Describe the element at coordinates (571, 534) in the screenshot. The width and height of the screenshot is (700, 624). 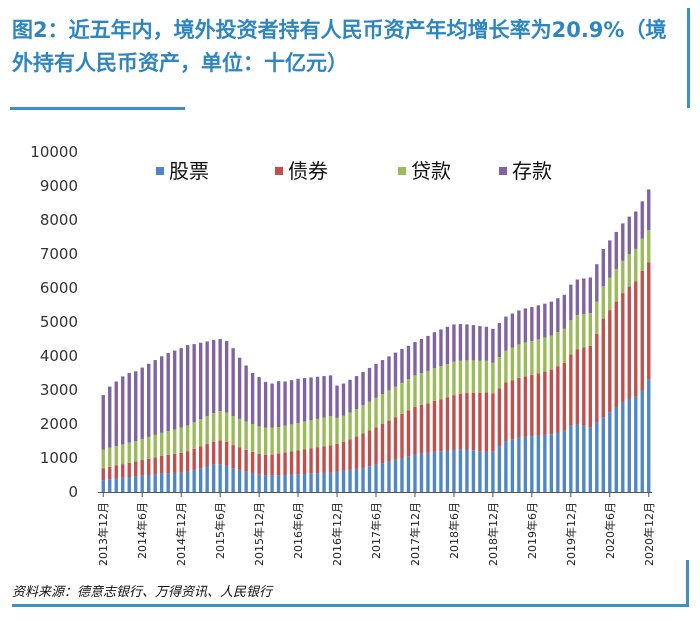
I see `x-tick-label: 2019年12月` at that location.